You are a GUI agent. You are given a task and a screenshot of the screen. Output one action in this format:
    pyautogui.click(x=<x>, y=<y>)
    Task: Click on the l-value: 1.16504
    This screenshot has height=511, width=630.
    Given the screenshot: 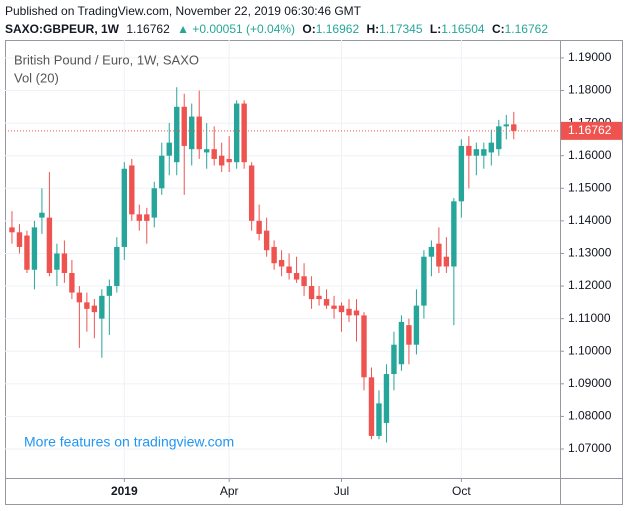 What is the action you would take?
    pyautogui.click(x=463, y=29)
    